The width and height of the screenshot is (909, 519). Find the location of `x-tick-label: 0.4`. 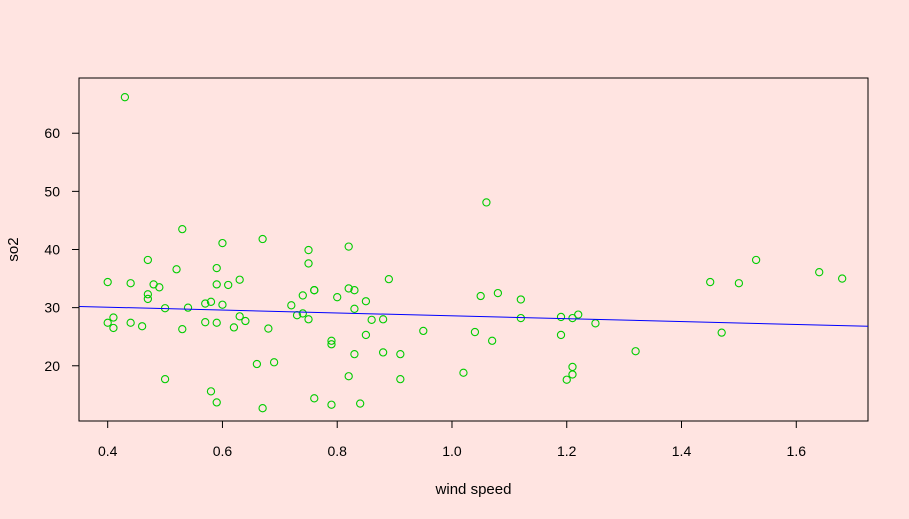

x-tick-label: 0.4 is located at coordinates (108, 451).